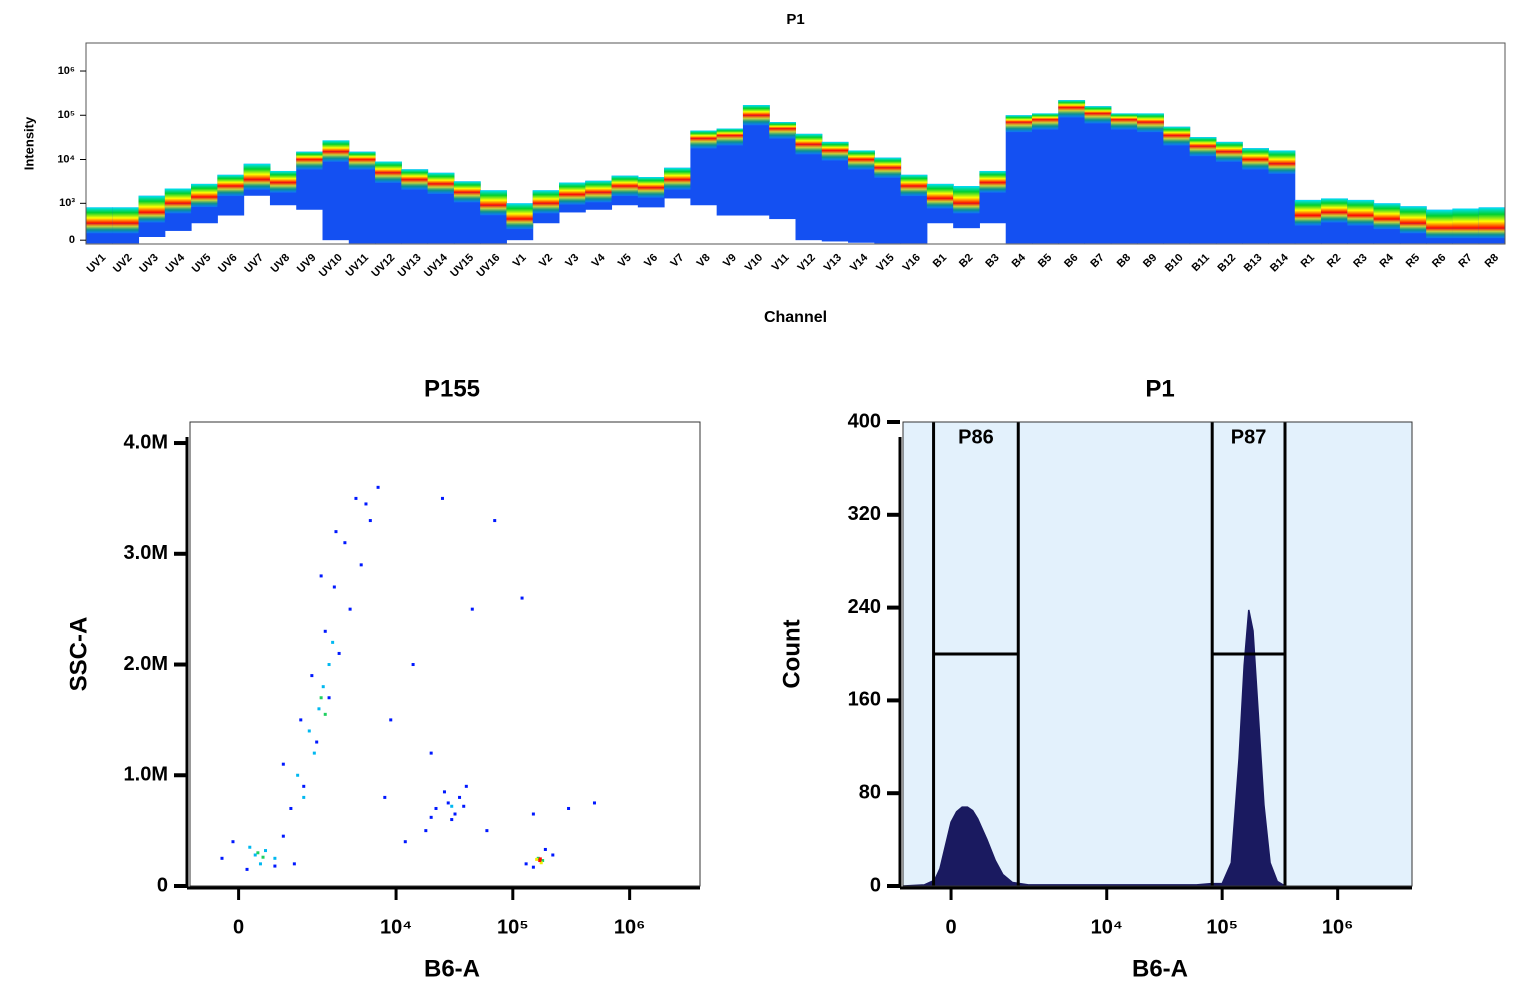 Image resolution: width=1527 pixels, height=1007 pixels. What do you see at coordinates (66, 115) in the screenshot?
I see `y-tick-label: 10⁵` at bounding box center [66, 115].